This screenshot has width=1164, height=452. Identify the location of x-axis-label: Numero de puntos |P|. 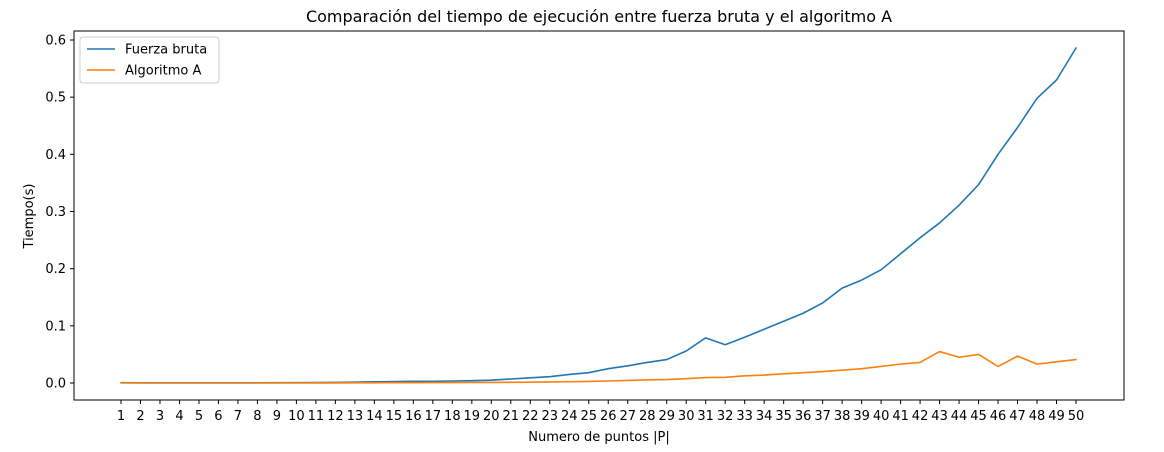
(598, 437).